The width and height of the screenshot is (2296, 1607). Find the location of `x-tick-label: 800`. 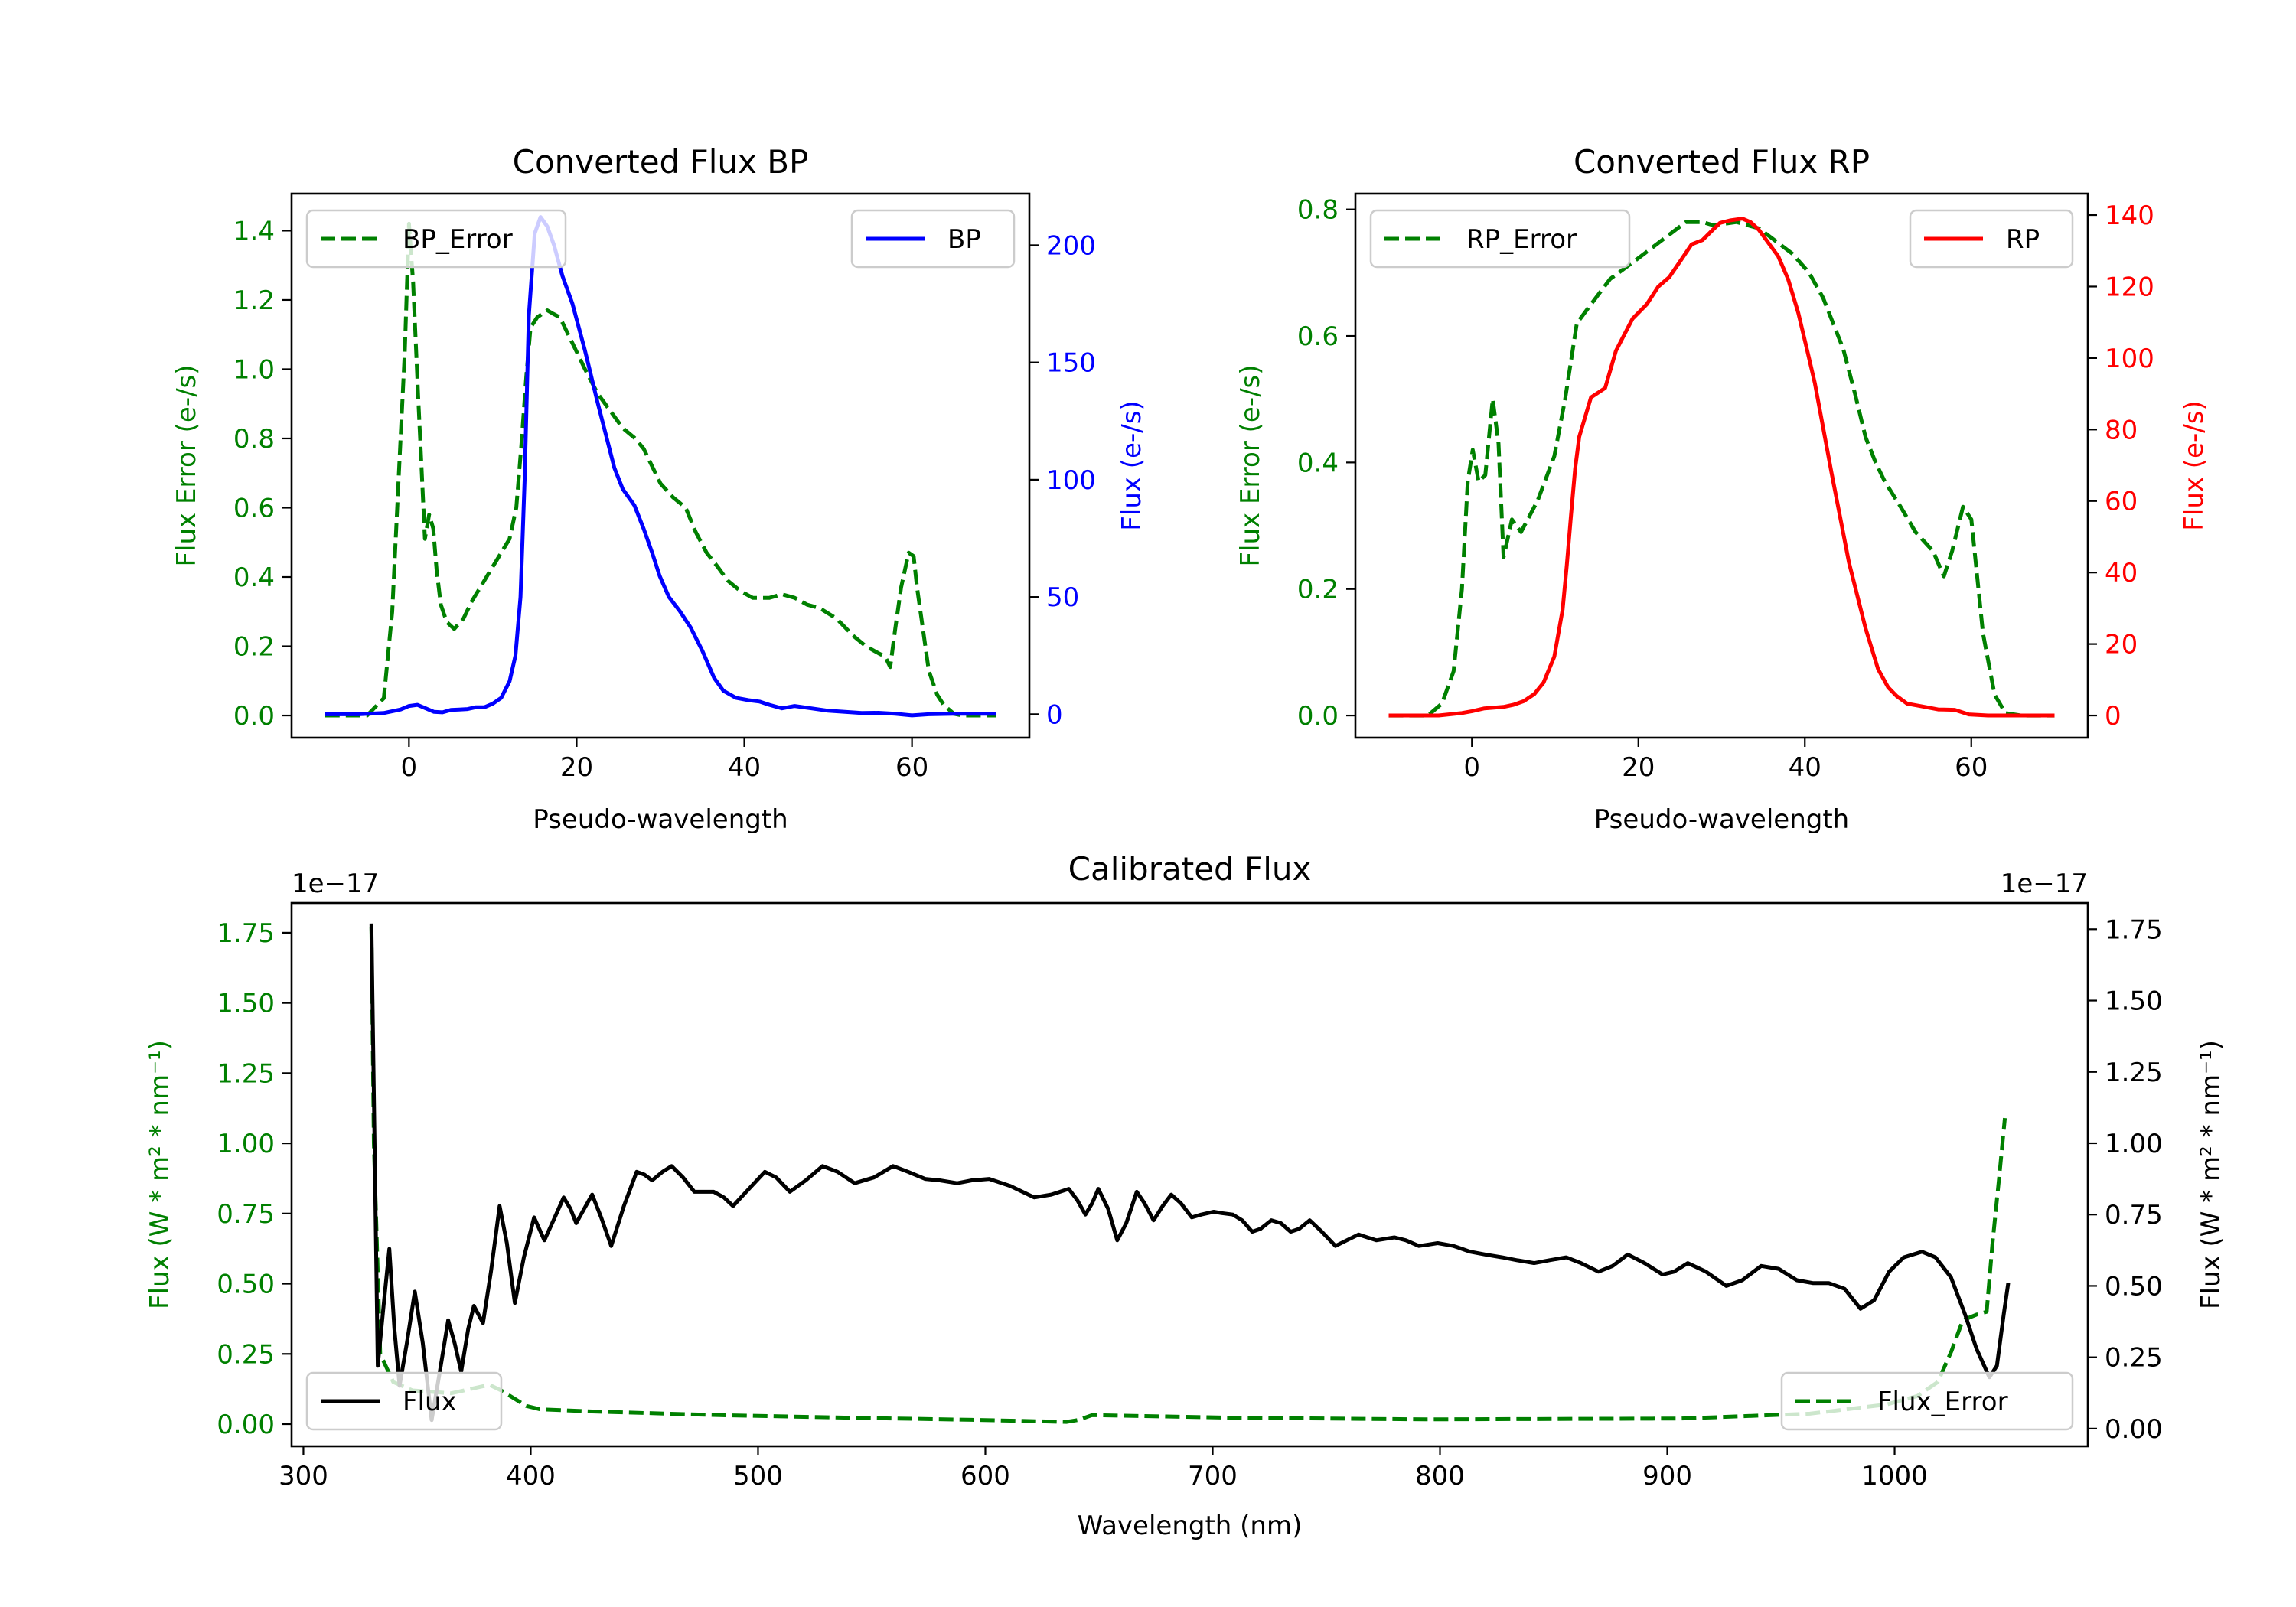

x-tick-label: 800 is located at coordinates (1440, 1476).